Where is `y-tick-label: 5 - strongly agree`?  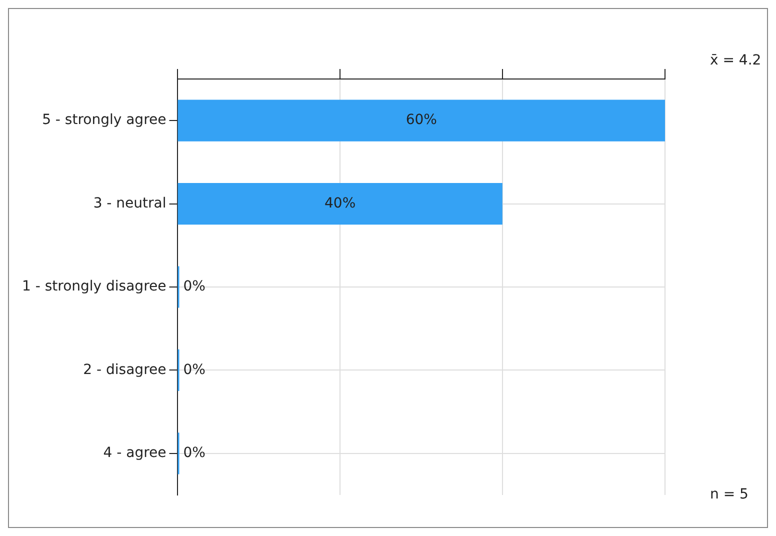 y-tick-label: 5 - strongly agree is located at coordinates (104, 120).